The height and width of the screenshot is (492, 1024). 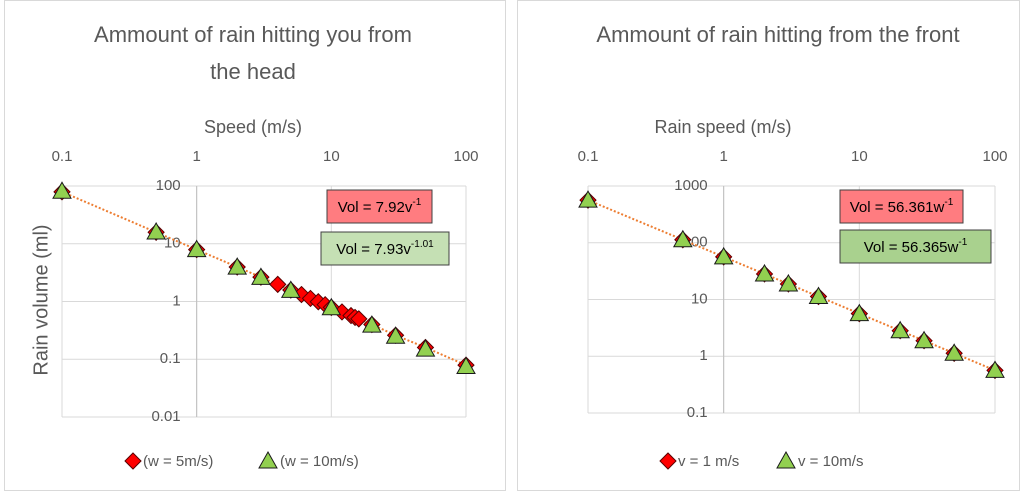 I want to click on y-axis-title: Rain volume (ml), so click(x=41, y=299).